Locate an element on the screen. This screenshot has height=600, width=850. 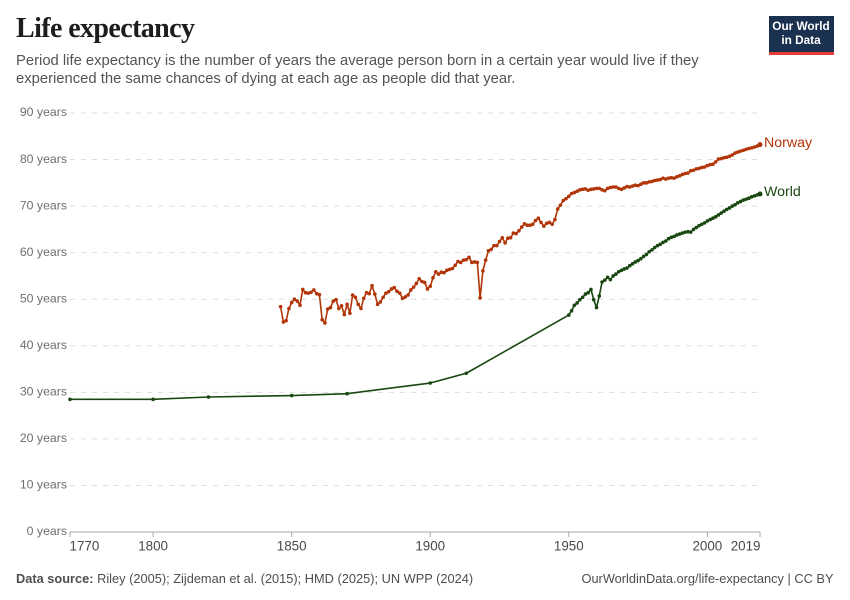
series-point-world-1993 is located at coordinates (688, 231).